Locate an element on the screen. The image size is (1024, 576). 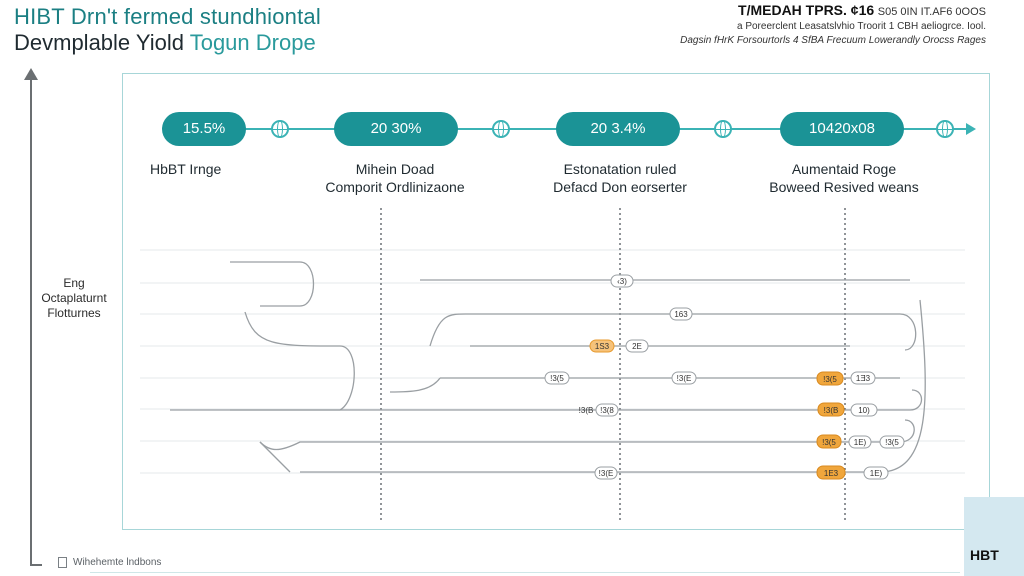
subtitle-part-a: Devmplable Yiold is located at coordinates (99, 42).